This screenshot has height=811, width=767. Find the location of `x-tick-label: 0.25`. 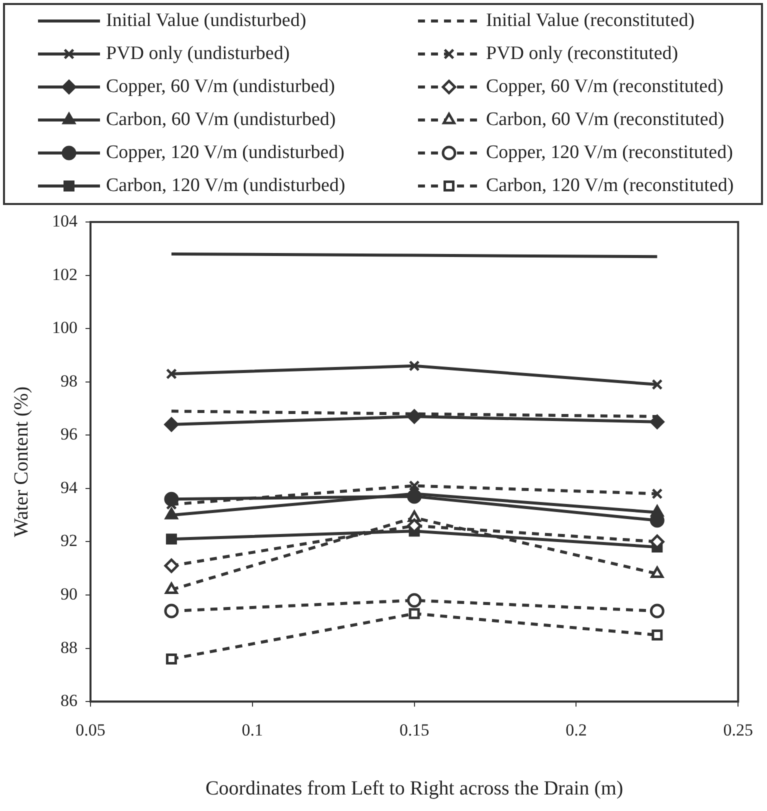

x-tick-label: 0.25 is located at coordinates (738, 730).